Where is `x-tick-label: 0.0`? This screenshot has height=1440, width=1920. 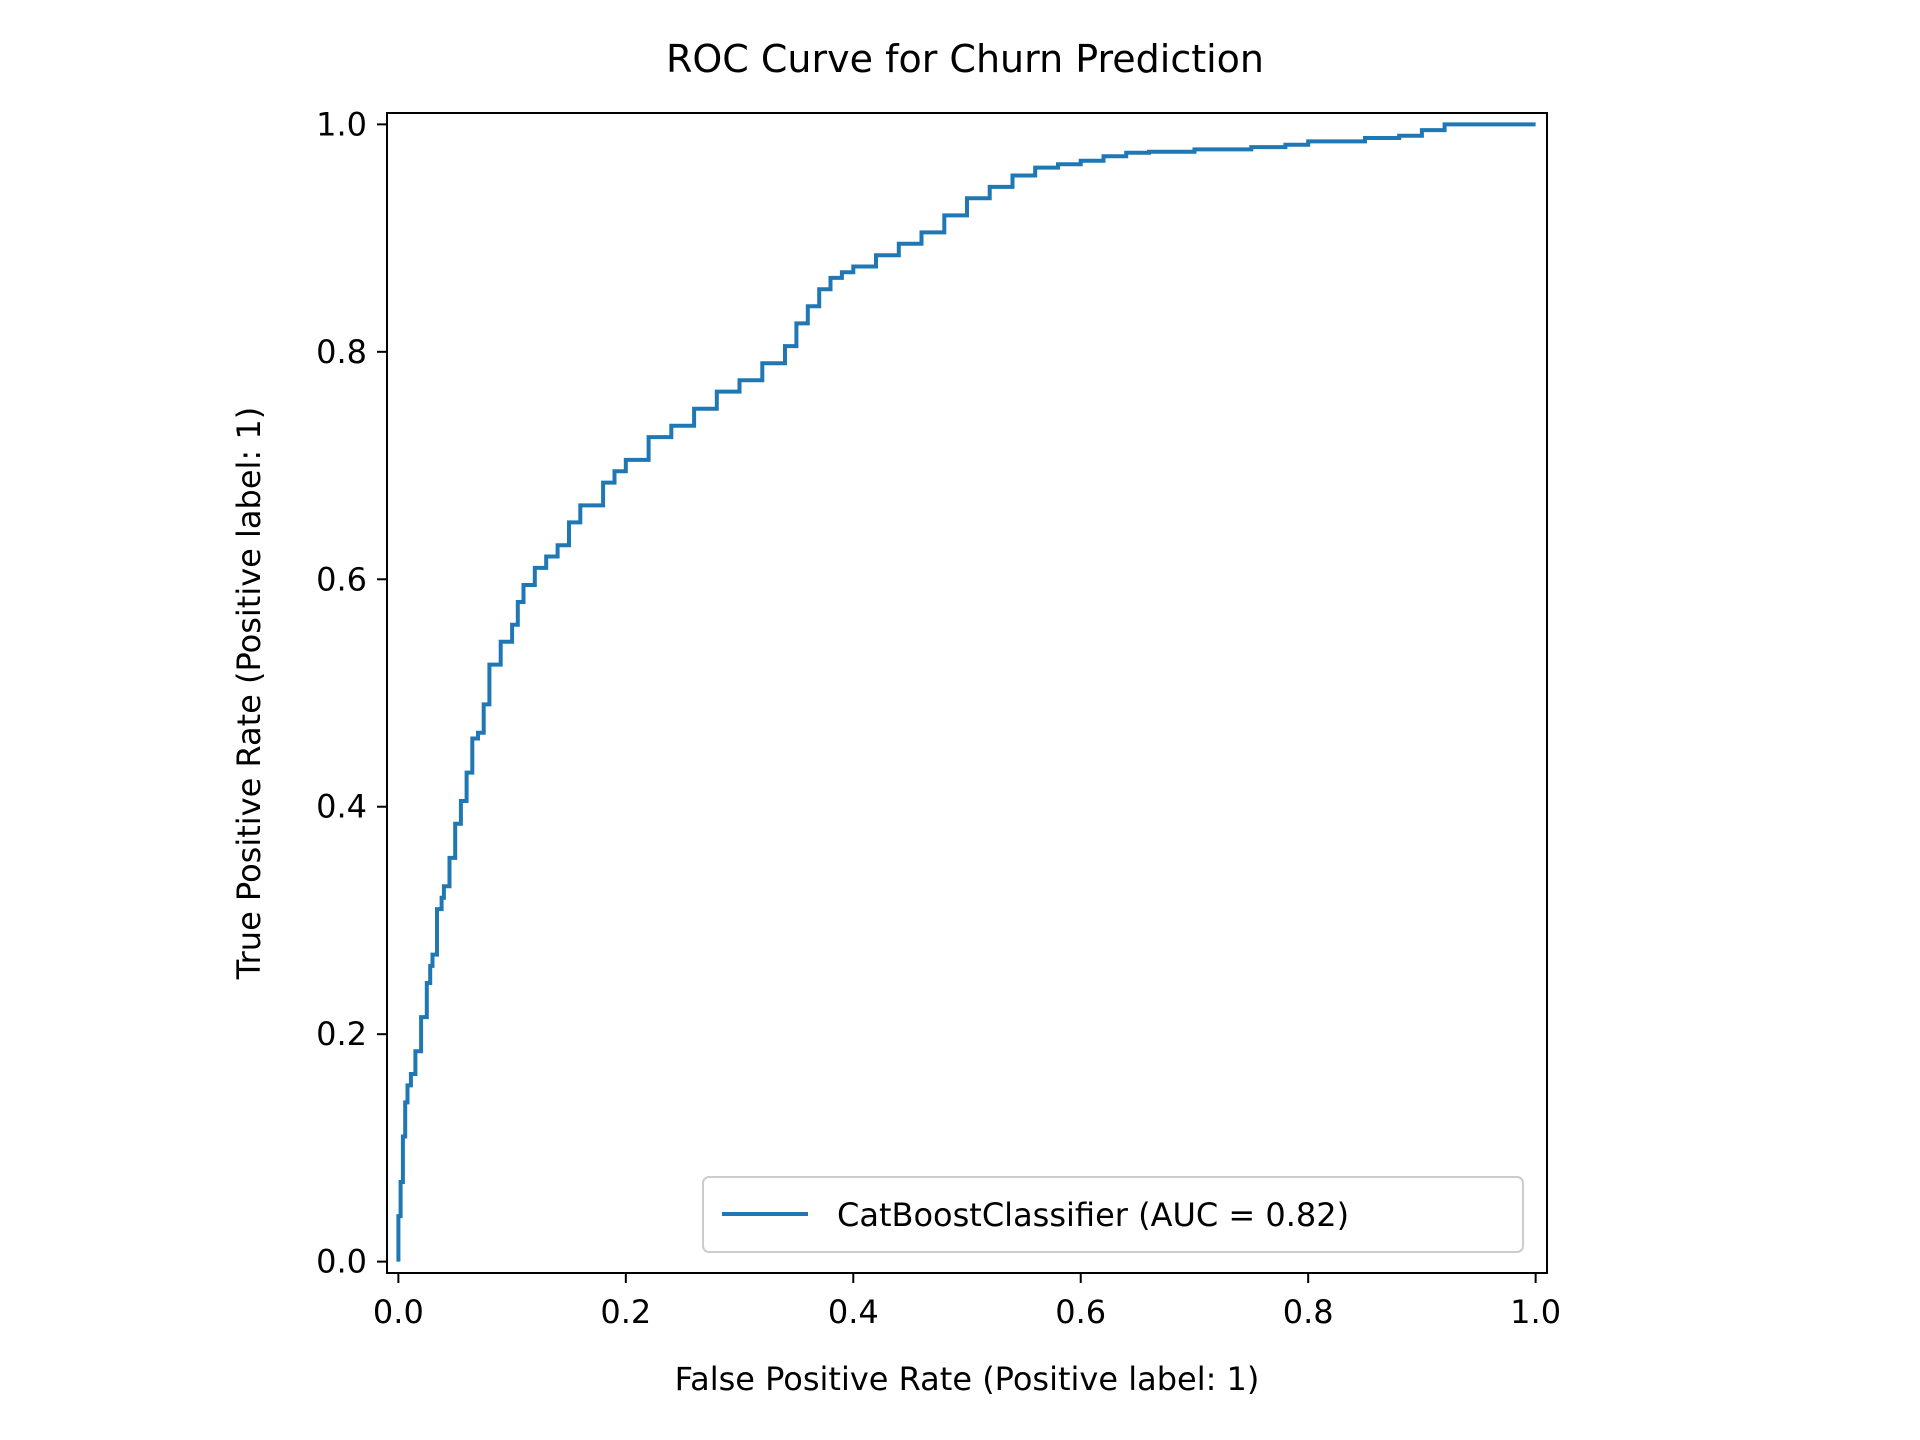 x-tick-label: 0.0 is located at coordinates (398, 1312).